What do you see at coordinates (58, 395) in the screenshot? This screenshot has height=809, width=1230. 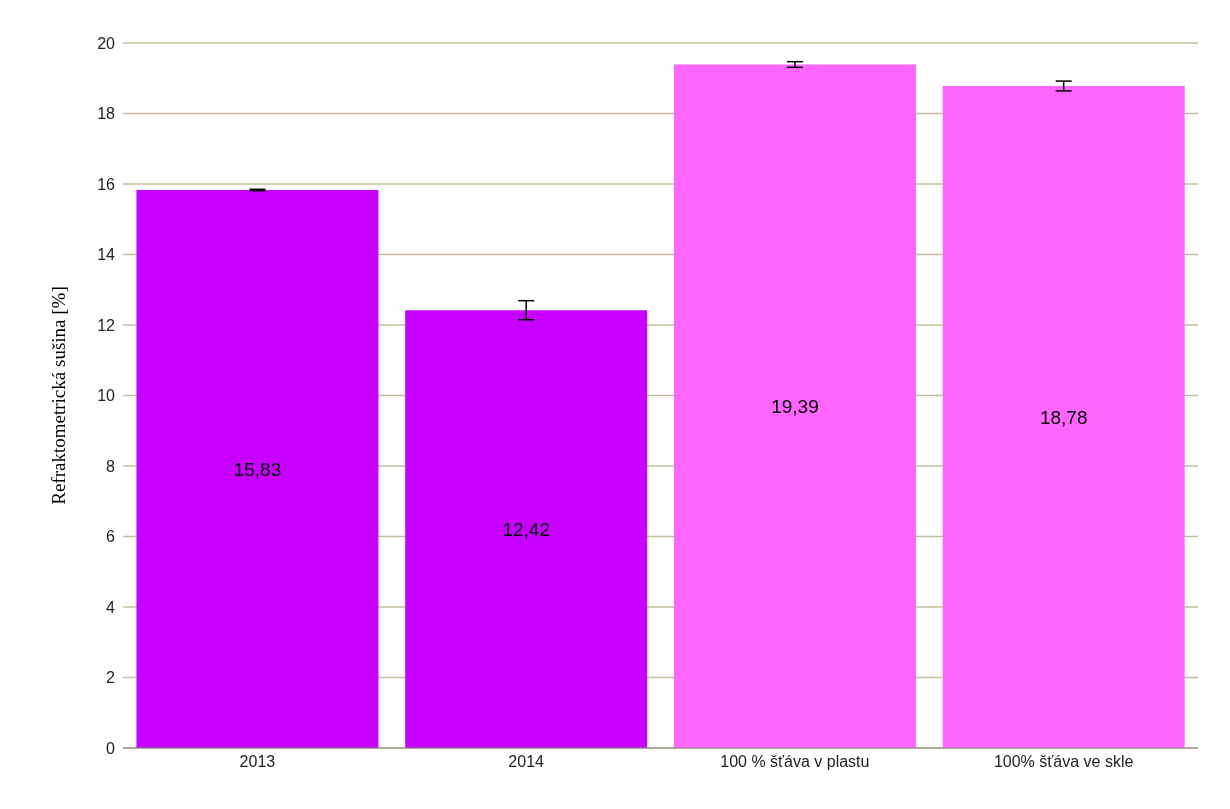 I see `y-axis-title: Refraktometrická sušina [%]` at bounding box center [58, 395].